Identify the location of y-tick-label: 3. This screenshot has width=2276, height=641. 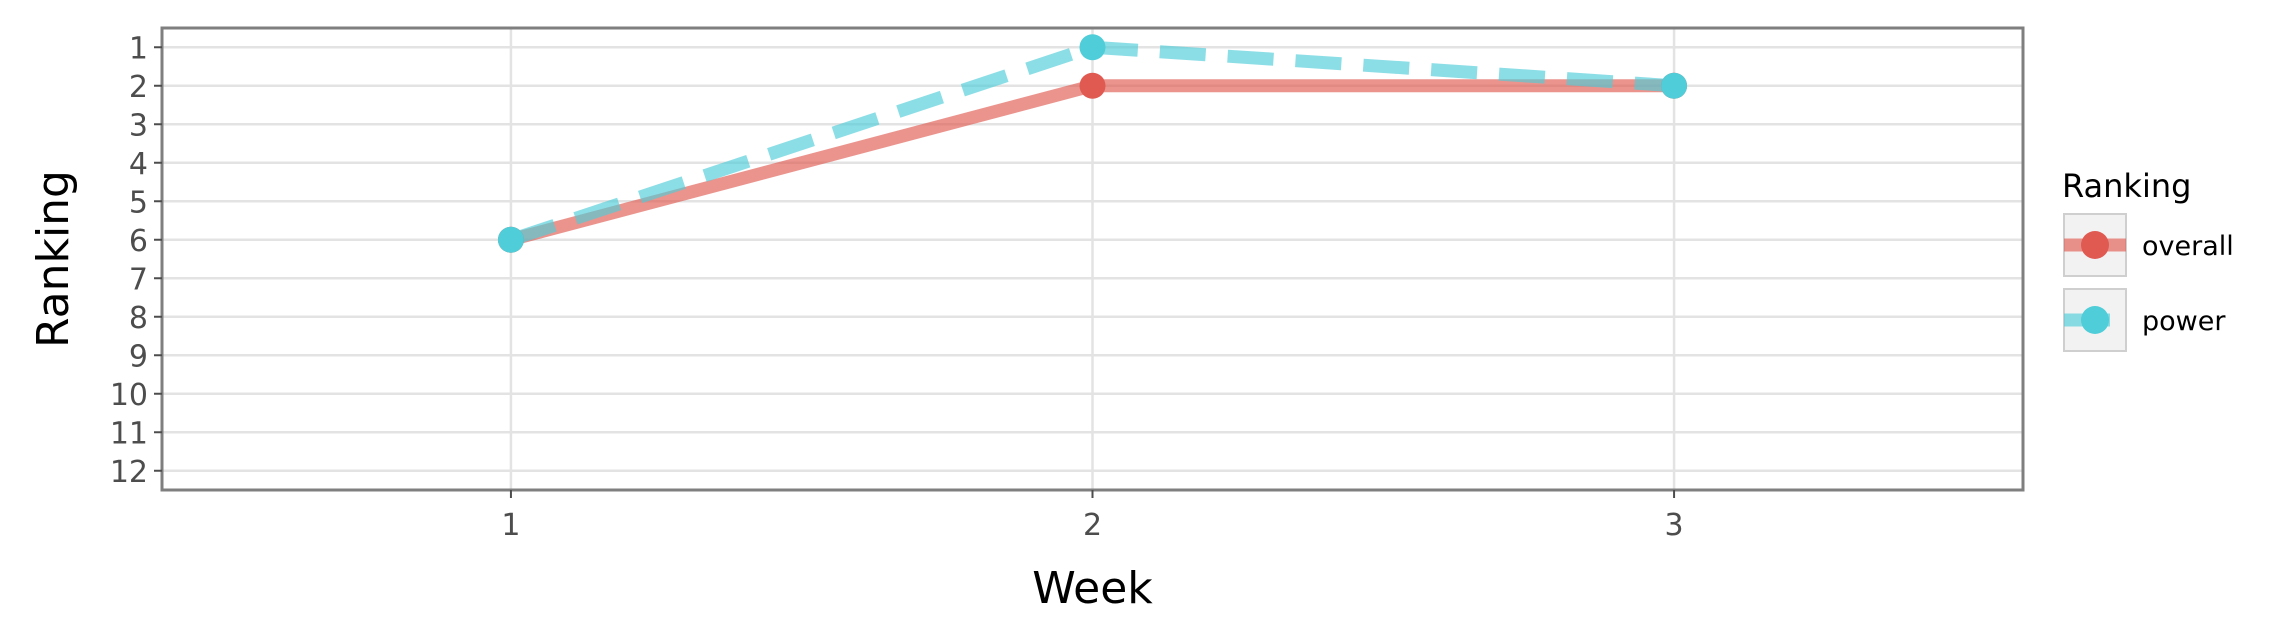
(138, 125).